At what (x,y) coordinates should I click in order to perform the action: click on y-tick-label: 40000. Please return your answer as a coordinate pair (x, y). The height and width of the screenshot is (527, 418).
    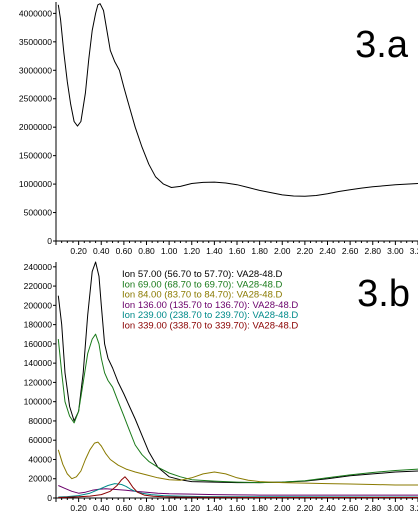
    Looking at the image, I should click on (40, 459).